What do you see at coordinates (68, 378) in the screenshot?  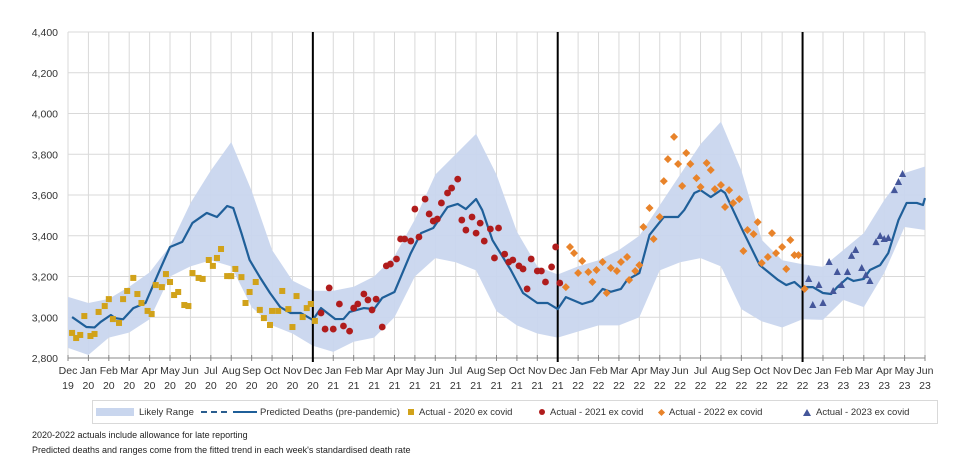 I see `x-tick-label: Dec 19` at bounding box center [68, 378].